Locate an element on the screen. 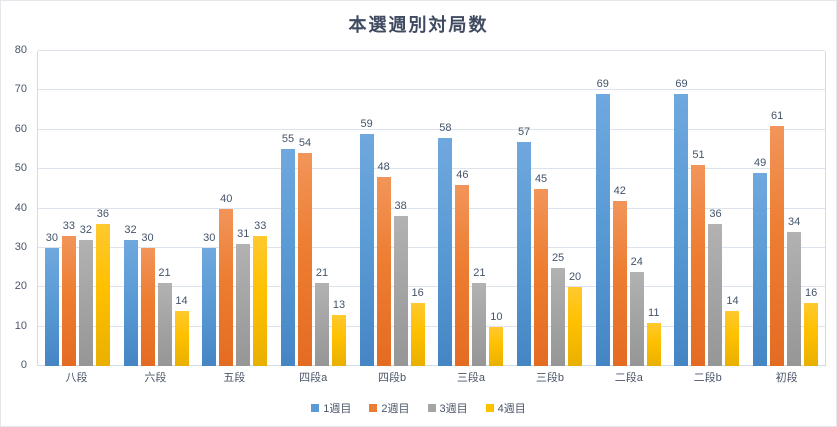  bar-value-label: 48 is located at coordinates (383, 167).